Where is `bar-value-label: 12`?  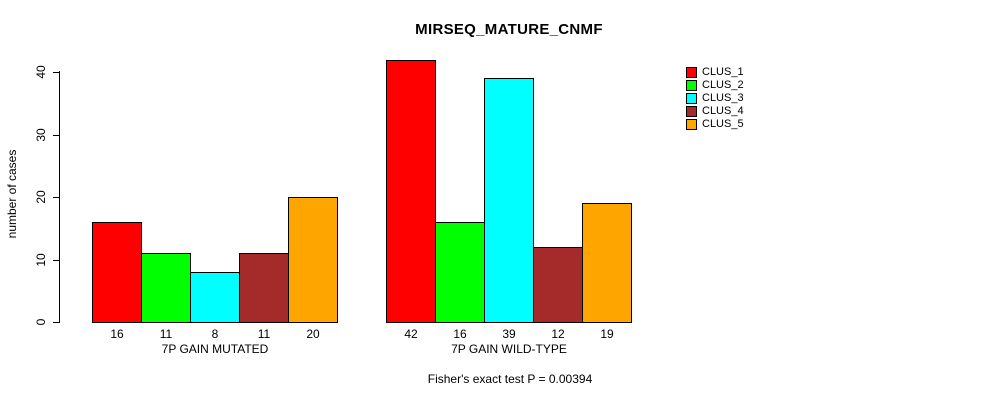 bar-value-label: 12 is located at coordinates (558, 334).